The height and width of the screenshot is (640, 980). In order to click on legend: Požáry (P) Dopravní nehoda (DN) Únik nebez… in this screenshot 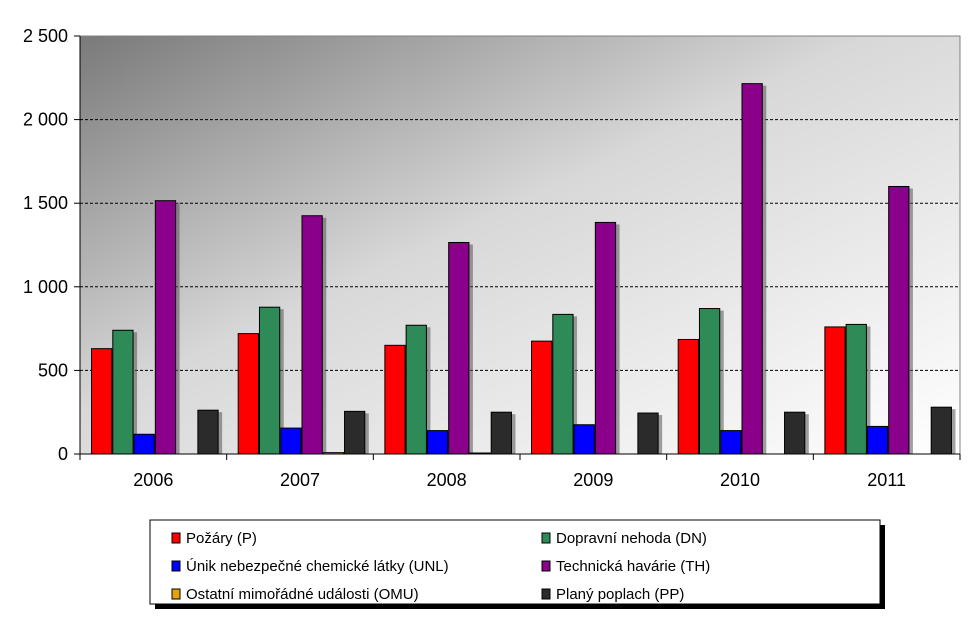, I will do `click(517, 564)`.